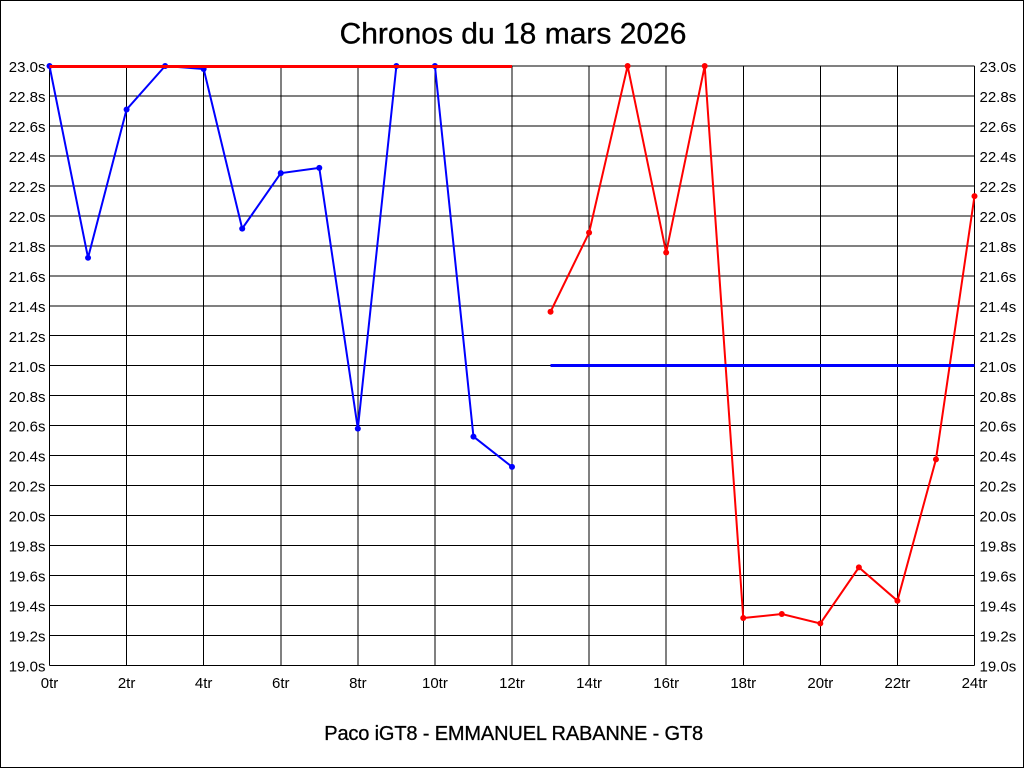 The width and height of the screenshot is (1024, 768). What do you see at coordinates (820, 683) in the screenshot?
I see `svg-text: 20tr` at bounding box center [820, 683].